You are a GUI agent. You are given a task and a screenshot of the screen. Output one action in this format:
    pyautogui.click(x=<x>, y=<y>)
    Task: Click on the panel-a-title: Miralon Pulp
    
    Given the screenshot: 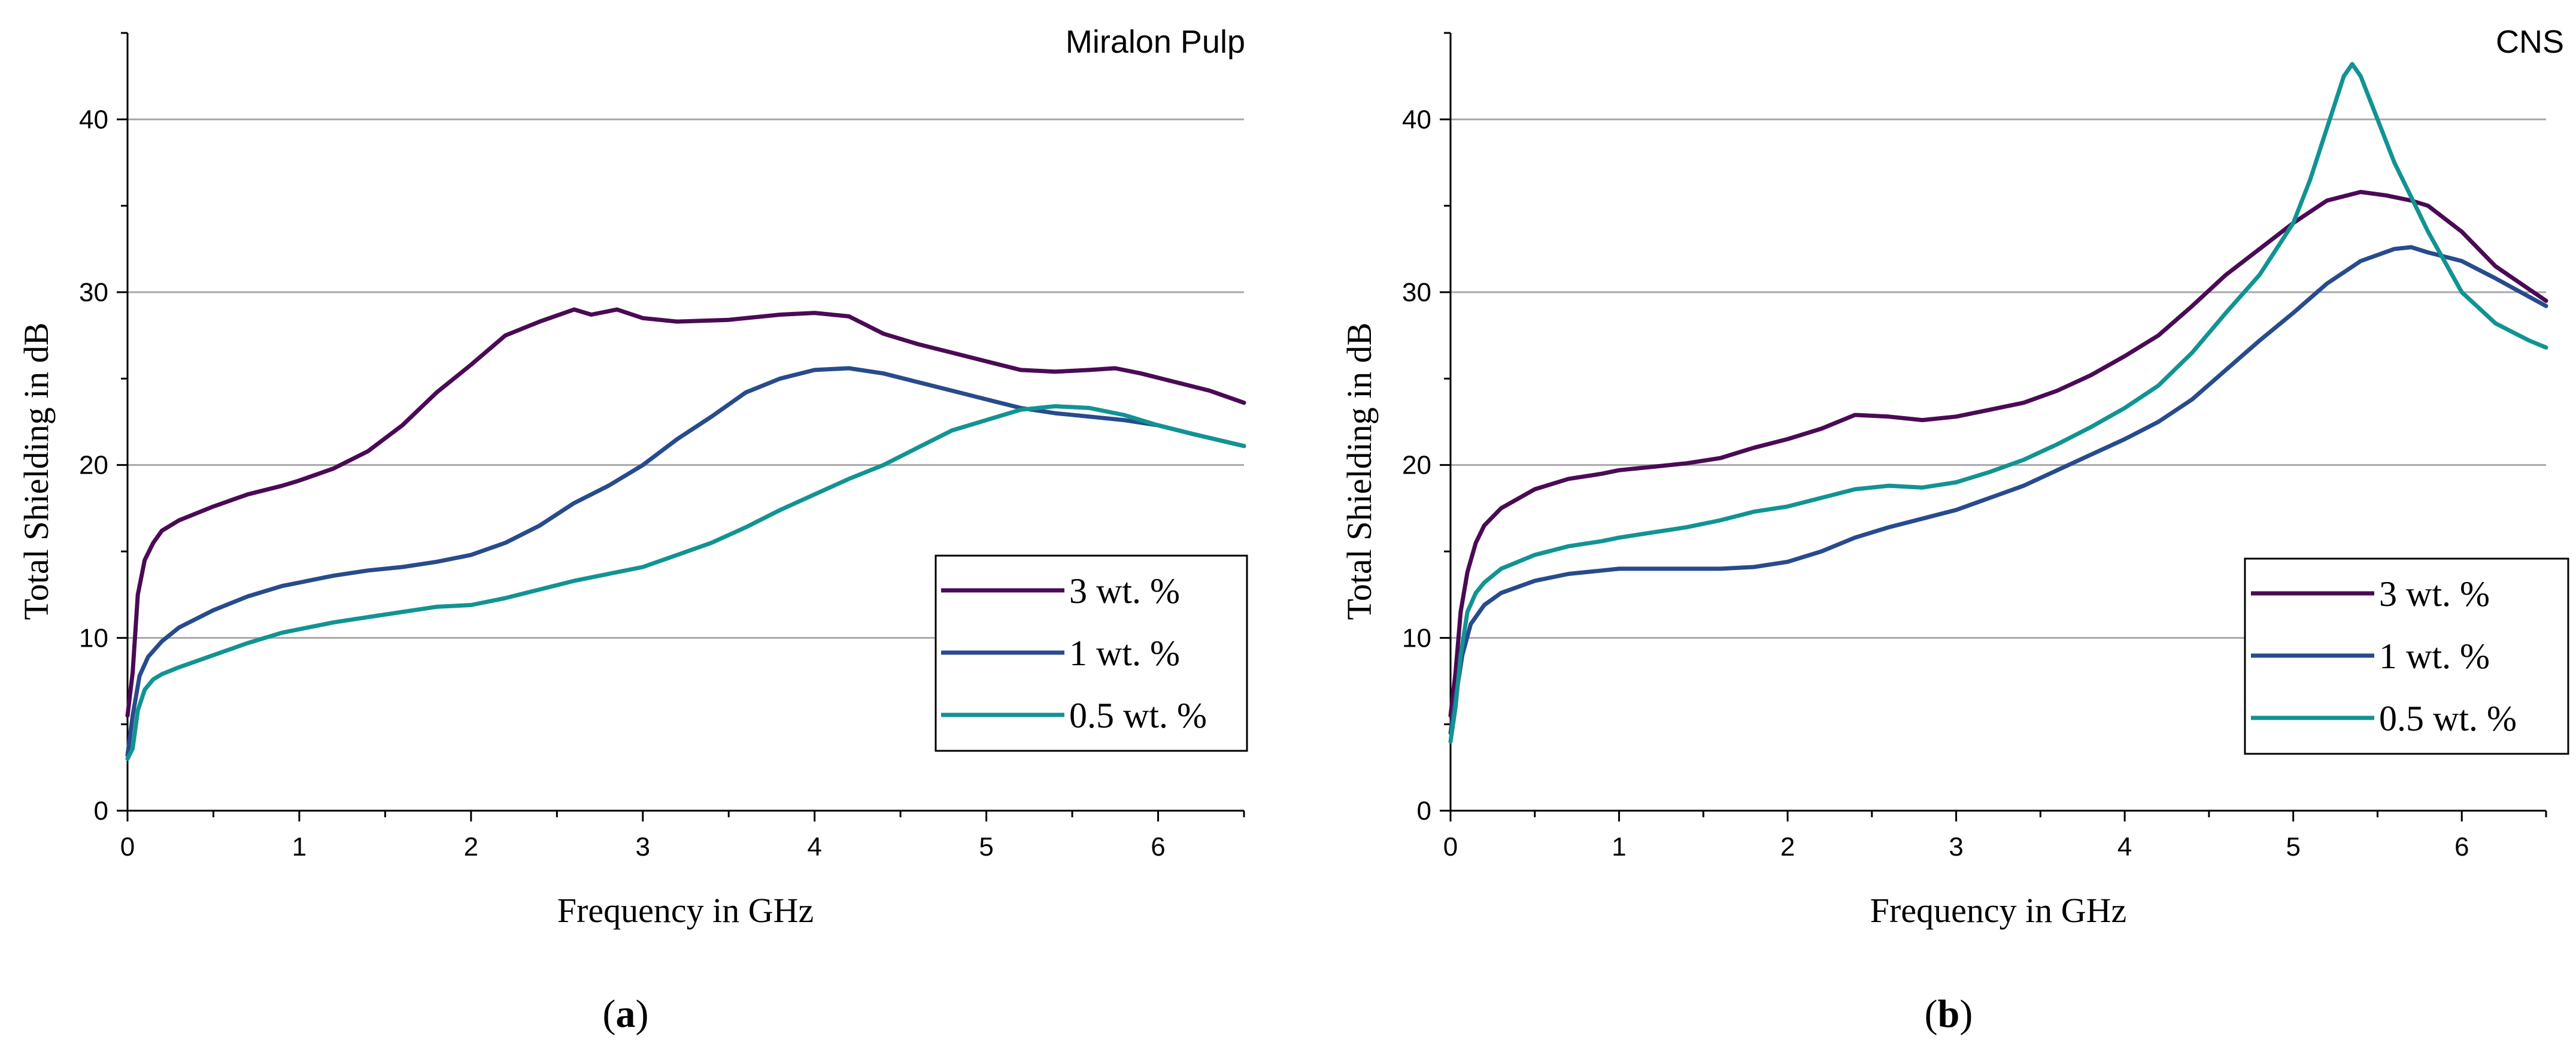 What is the action you would take?
    pyautogui.click(x=1155, y=42)
    